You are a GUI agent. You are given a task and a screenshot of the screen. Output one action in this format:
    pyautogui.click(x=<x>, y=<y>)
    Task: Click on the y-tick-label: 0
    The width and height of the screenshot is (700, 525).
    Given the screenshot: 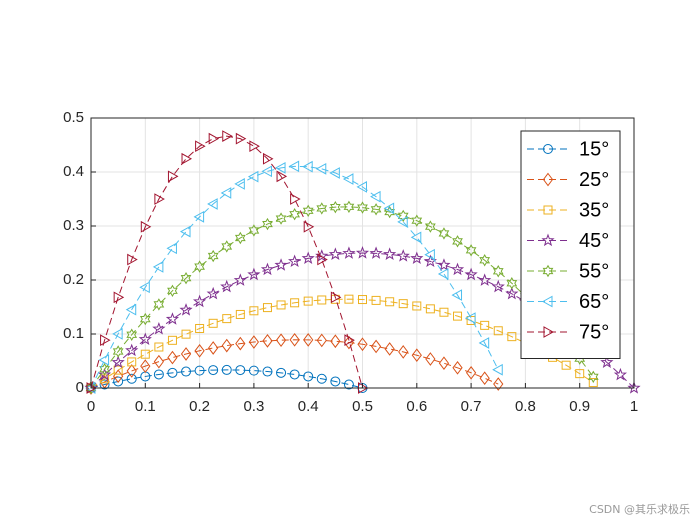 What is the action you would take?
    pyautogui.click(x=80, y=387)
    